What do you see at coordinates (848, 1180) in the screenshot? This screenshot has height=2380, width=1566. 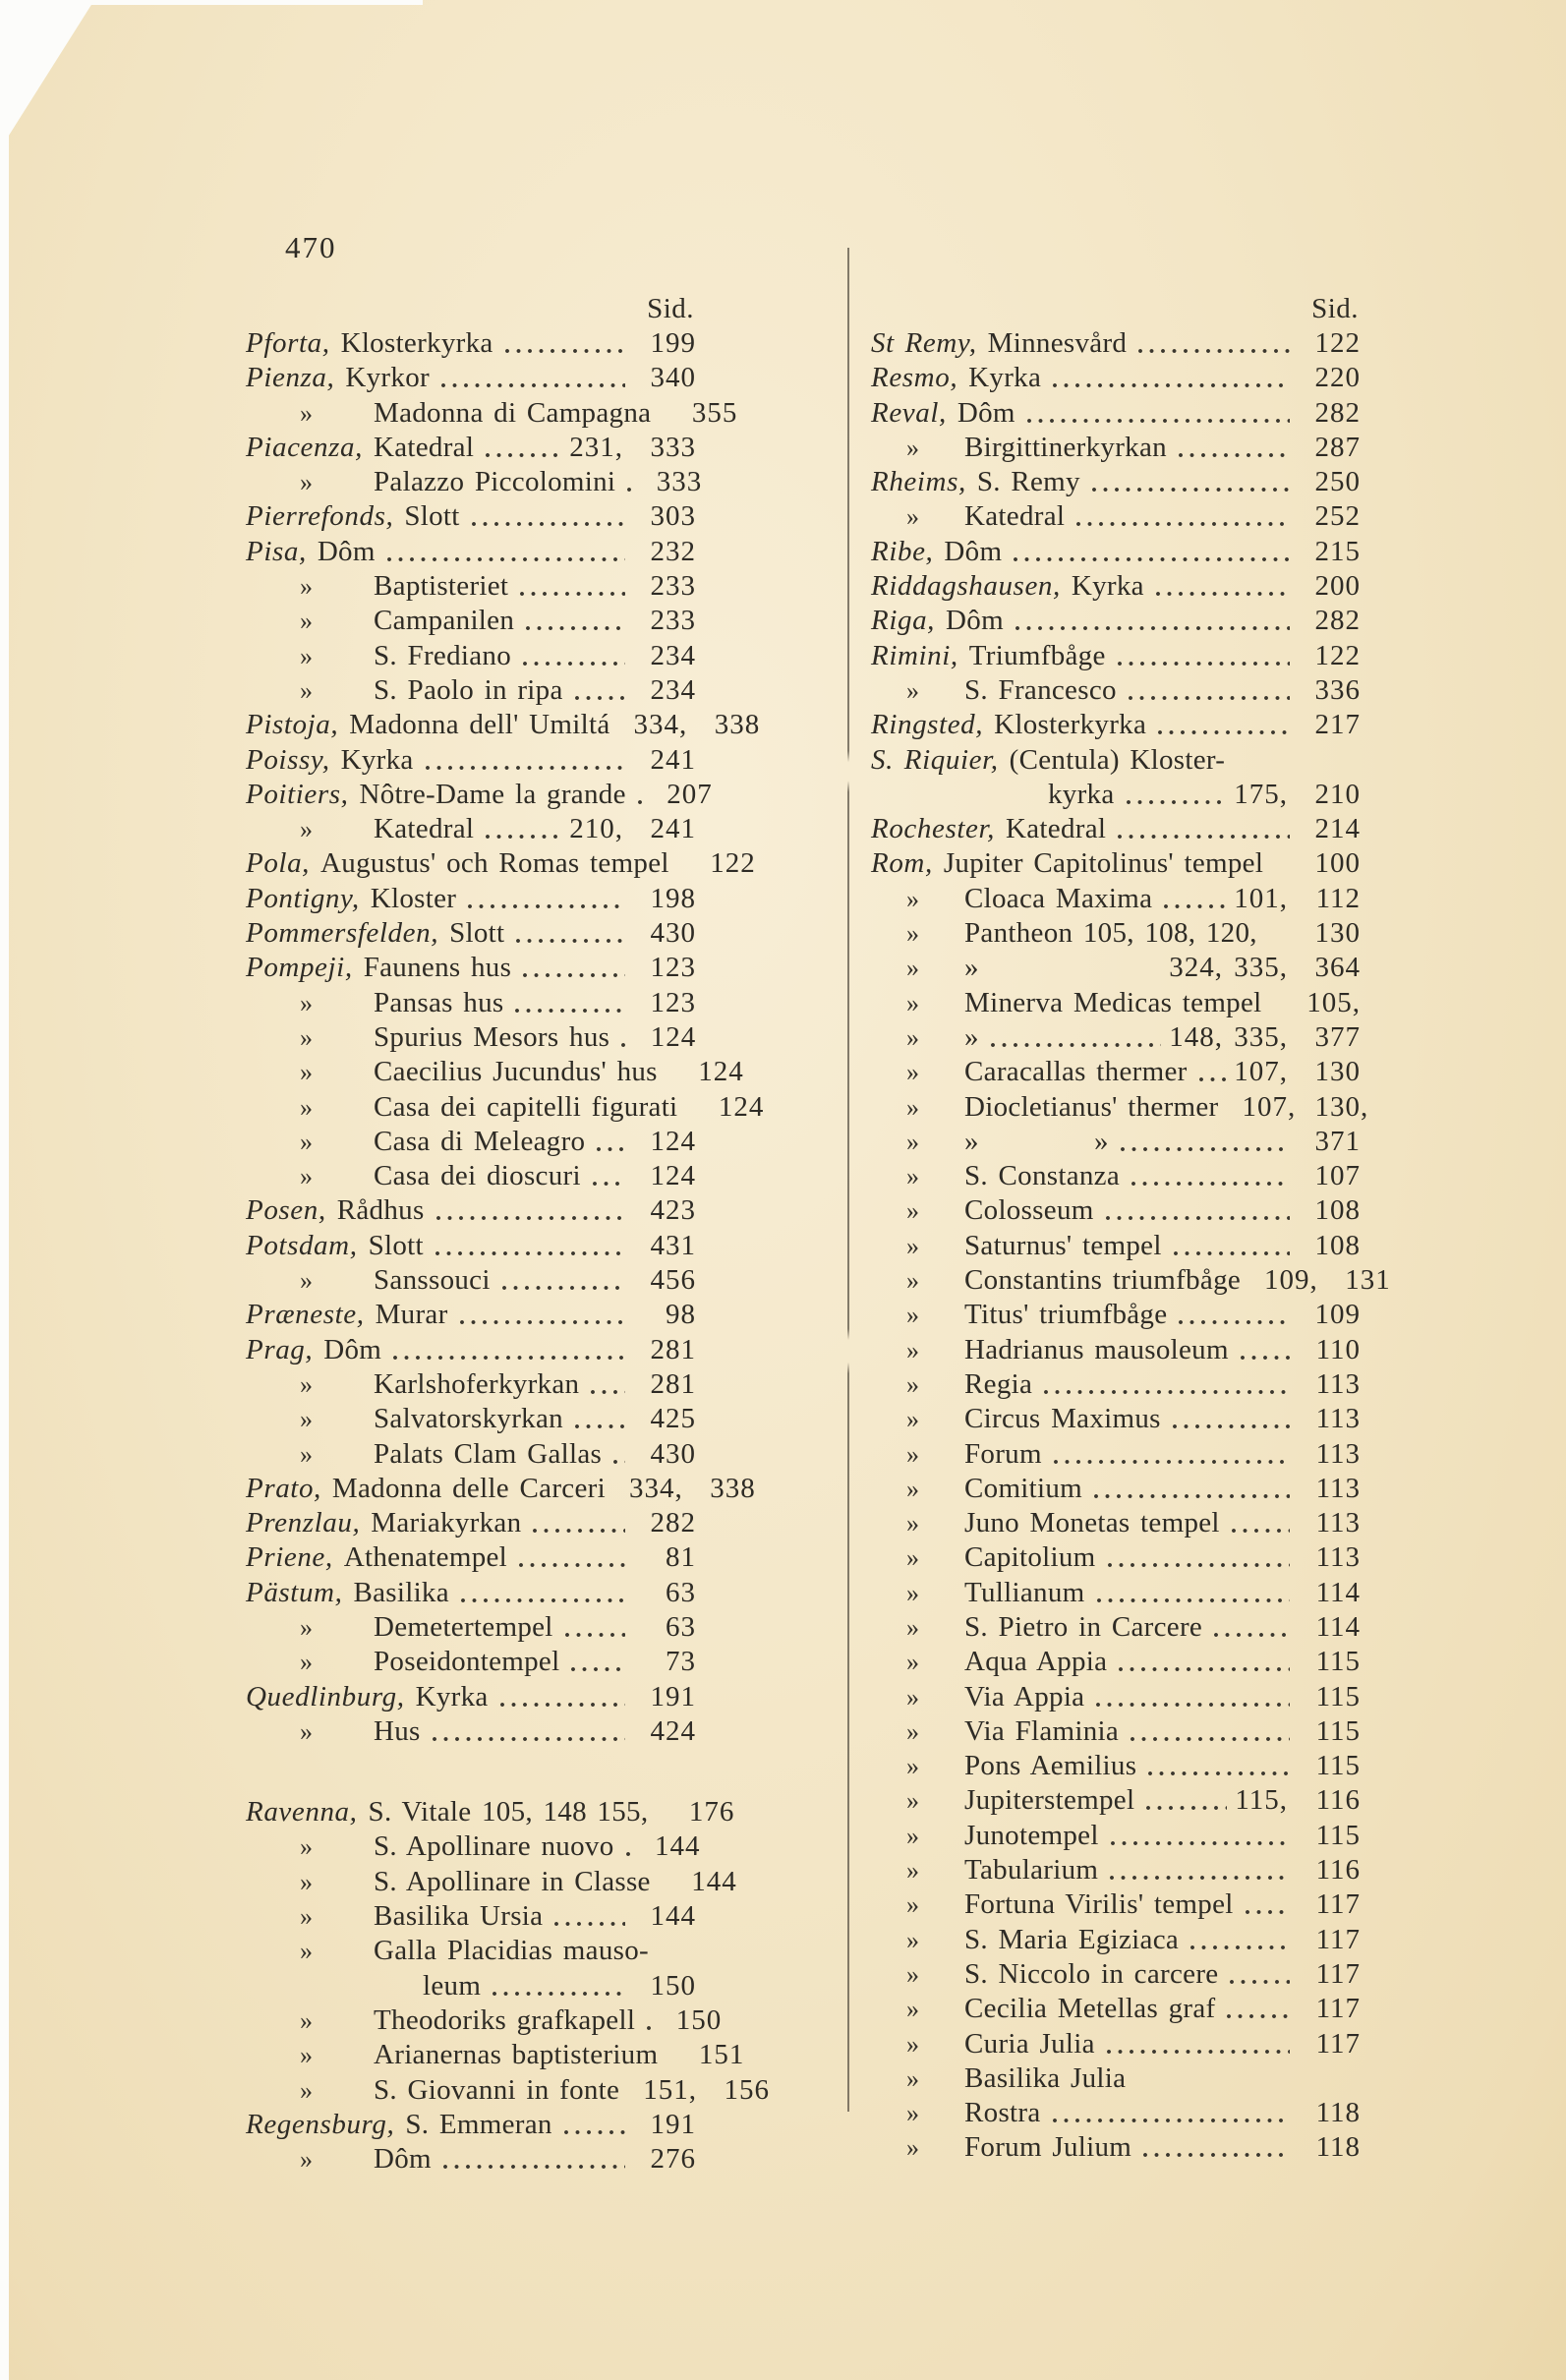 I see `column-divider` at bounding box center [848, 1180].